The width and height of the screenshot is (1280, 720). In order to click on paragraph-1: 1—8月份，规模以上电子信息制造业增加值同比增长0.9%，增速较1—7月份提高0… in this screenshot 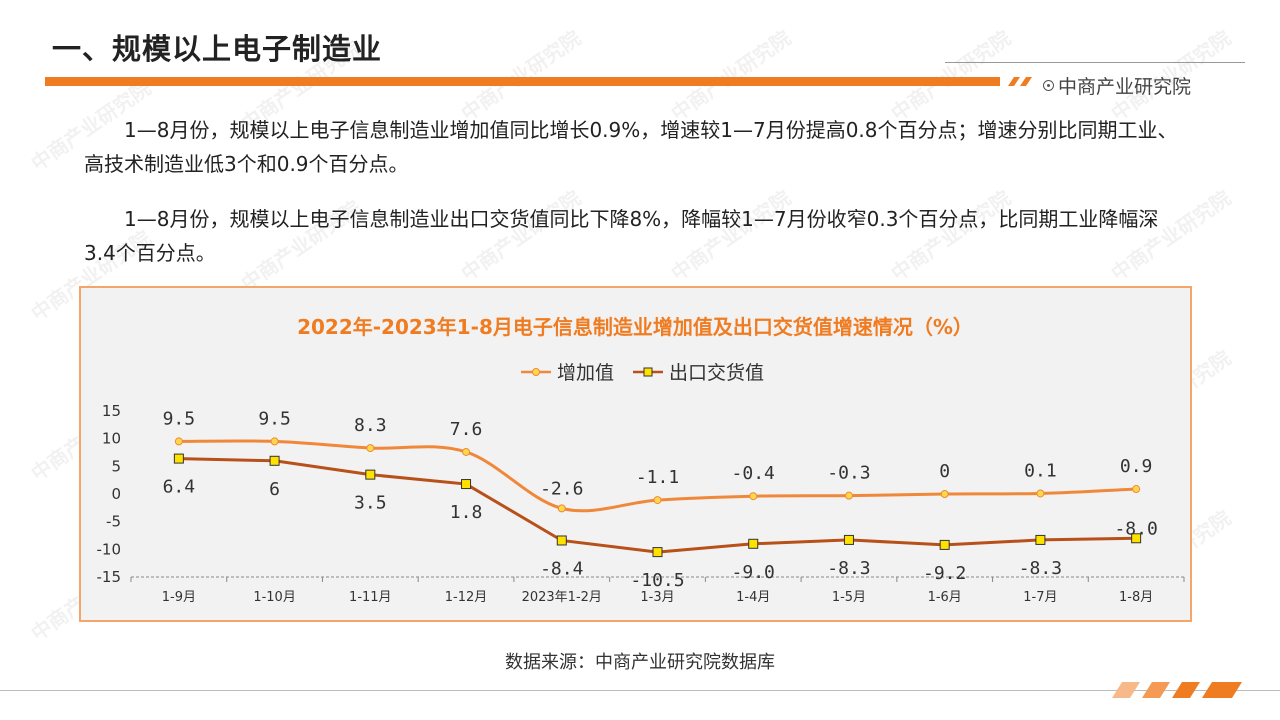, I will do `click(631, 147)`.